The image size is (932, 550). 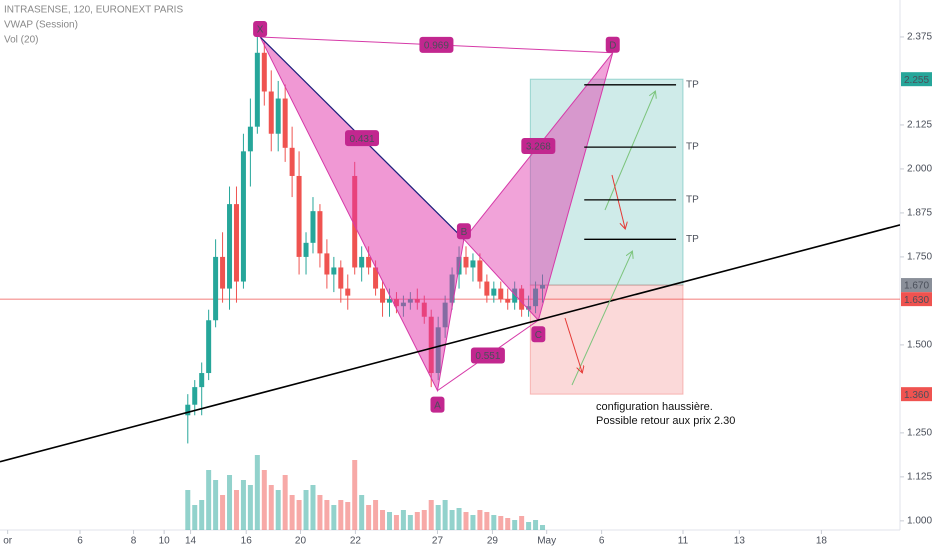 I want to click on header-title: INTRASENSE, 120, EURONEXT PARIS, so click(x=93, y=10).